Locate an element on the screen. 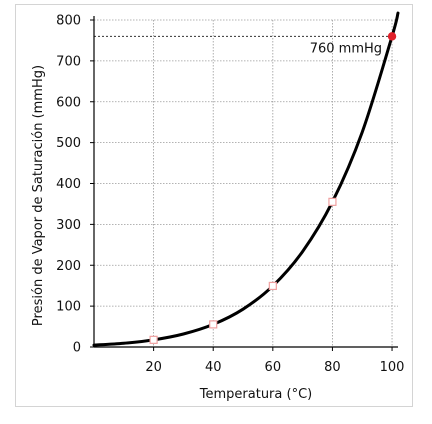  y-tick-label: 700 is located at coordinates (68, 61).